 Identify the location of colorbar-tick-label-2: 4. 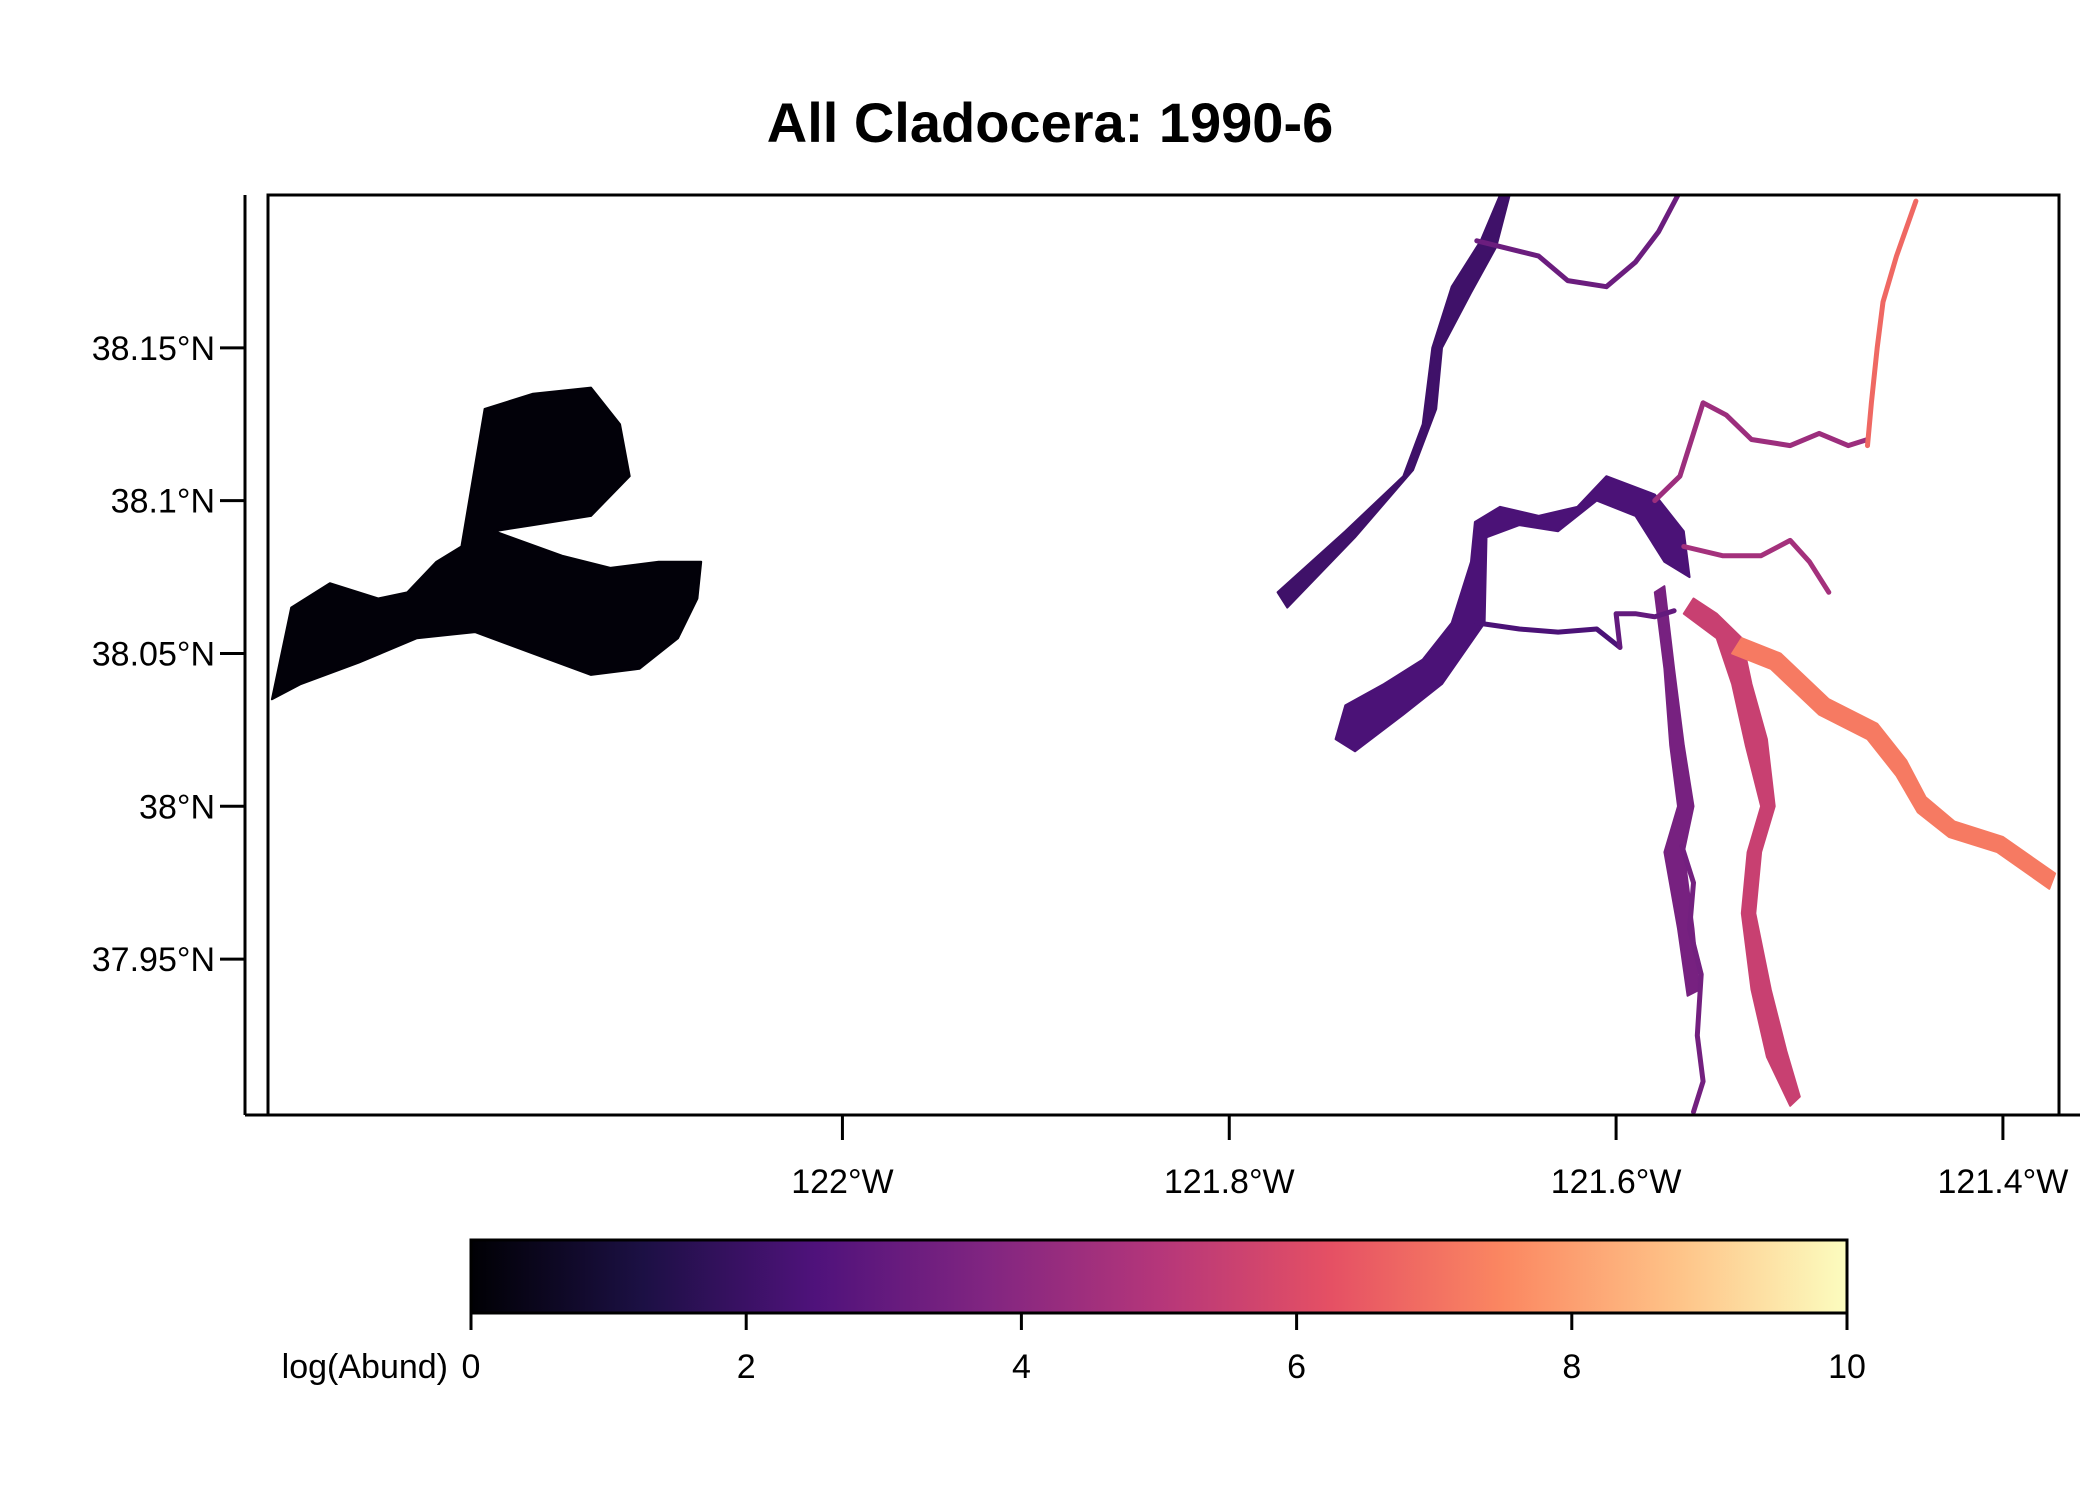
(1021, 1367).